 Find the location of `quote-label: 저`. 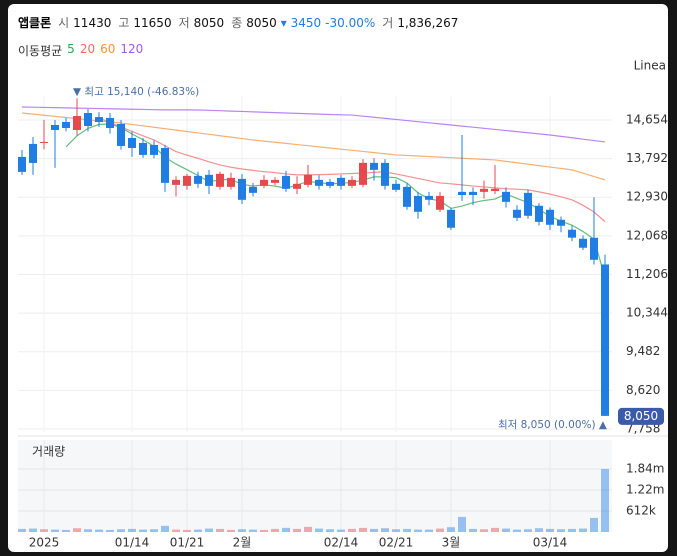

quote-label: 저 is located at coordinates (184, 23).